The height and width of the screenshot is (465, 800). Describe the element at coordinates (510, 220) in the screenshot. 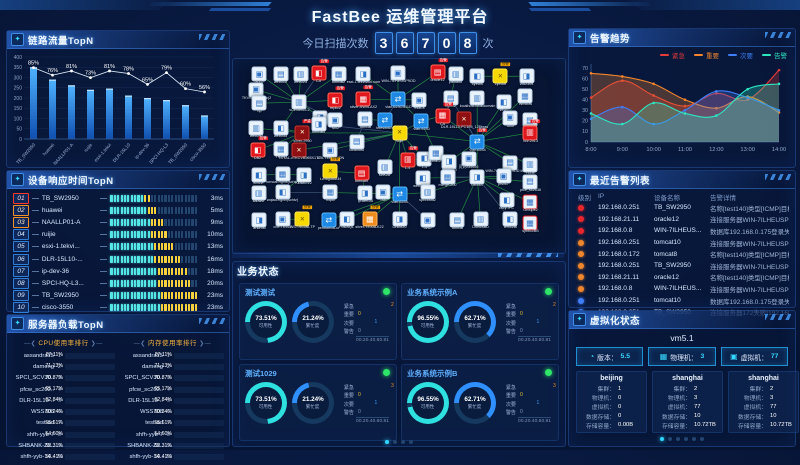

I see `topology-node: ◧ ternczBl` at that location.